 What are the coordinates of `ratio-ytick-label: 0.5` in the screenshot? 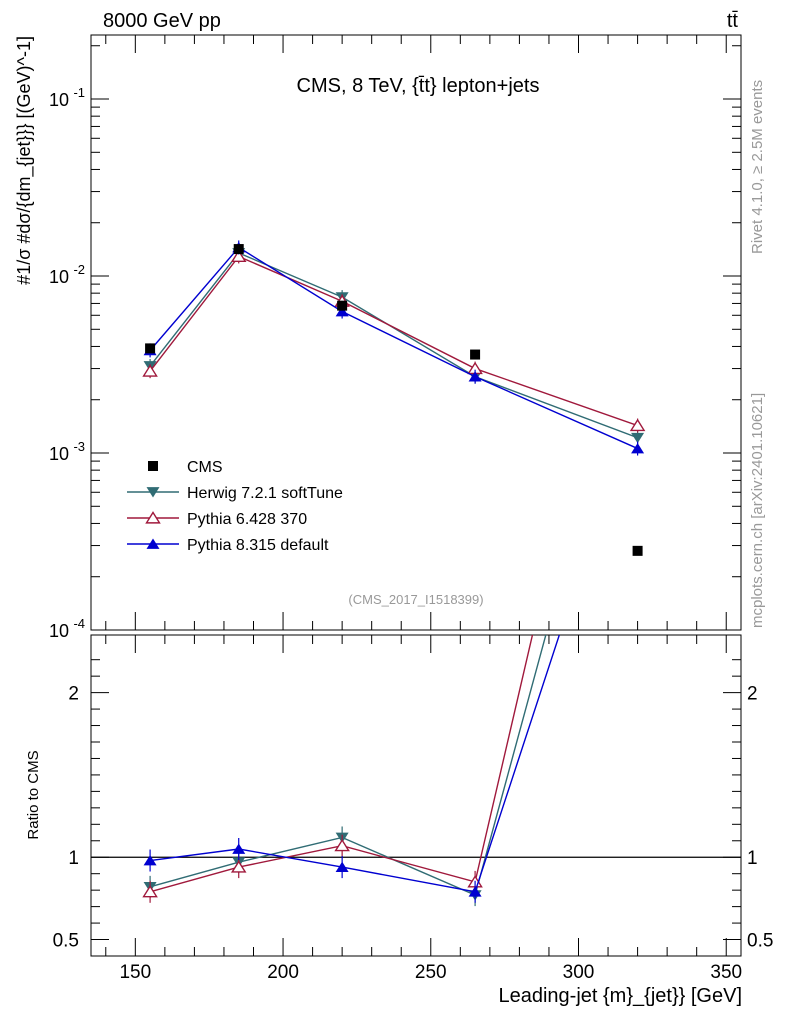 It's located at (66, 941).